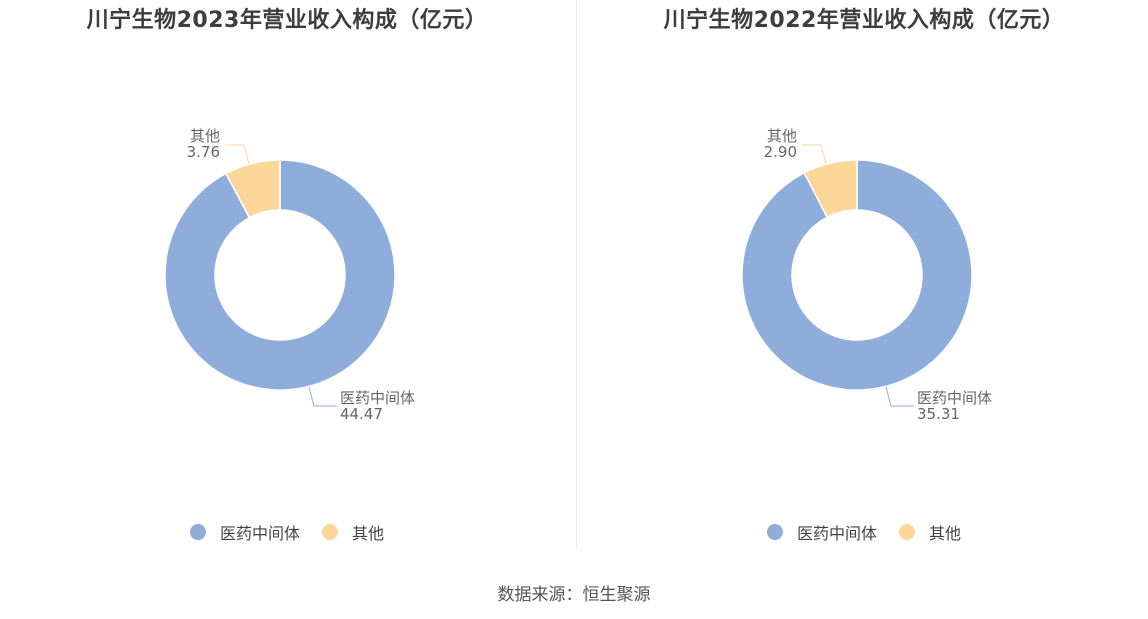 This screenshot has height=619, width=1148. What do you see at coordinates (864, 20) in the screenshot?
I see `chart-title: 川宁生物2022年营业收入构成（亿元）` at bounding box center [864, 20].